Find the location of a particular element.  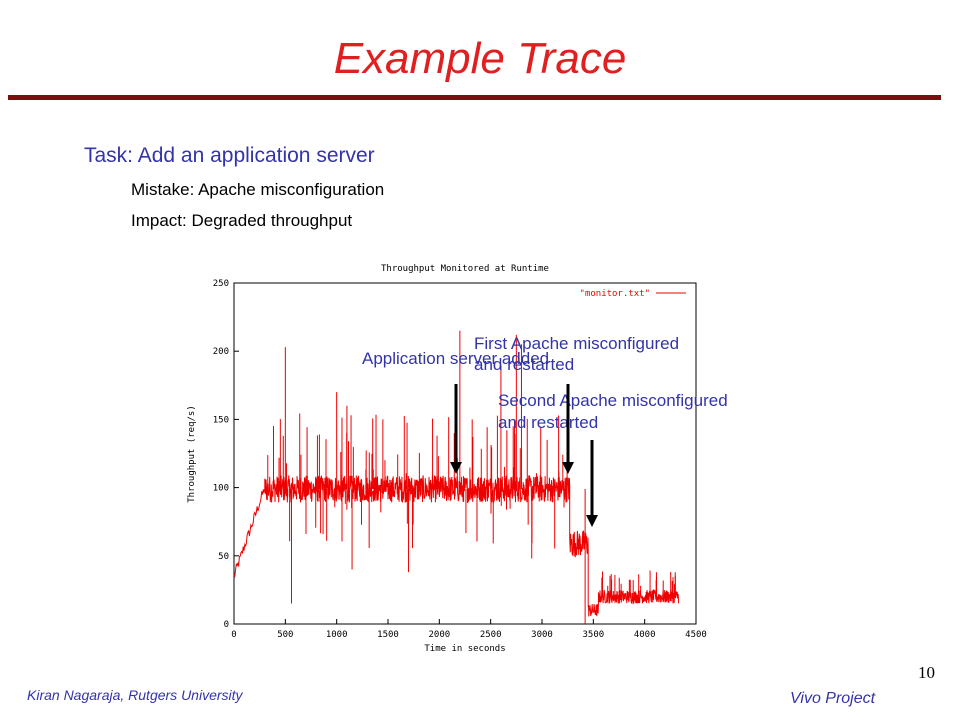

annotation-second-apache-2: and restarted is located at coordinates (548, 422).